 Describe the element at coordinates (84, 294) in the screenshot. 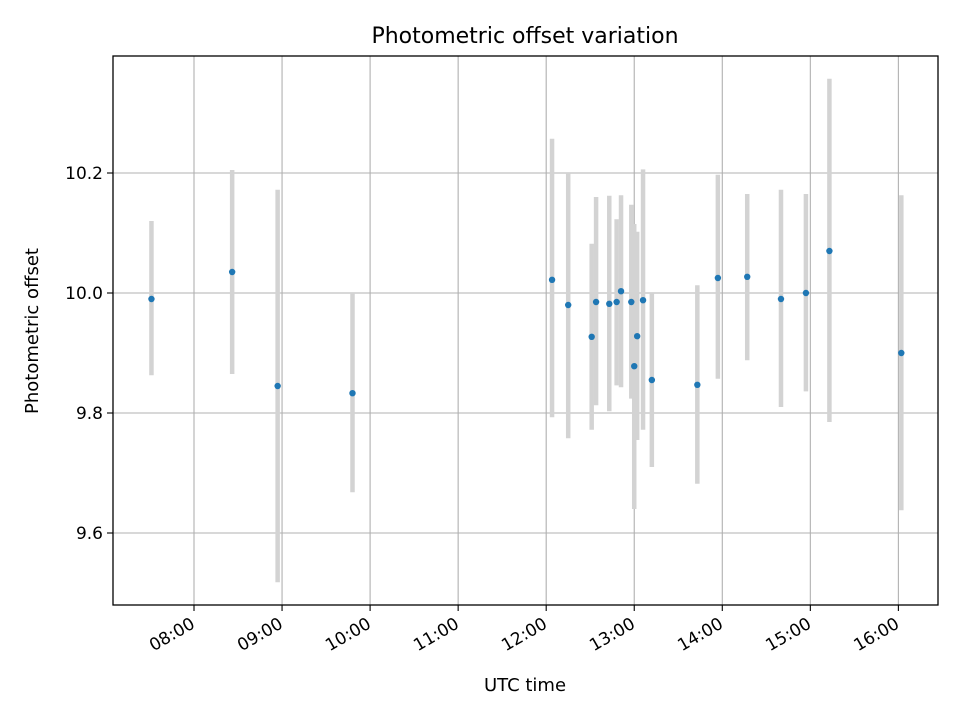

I see `y-tick-label: 10.0` at that location.